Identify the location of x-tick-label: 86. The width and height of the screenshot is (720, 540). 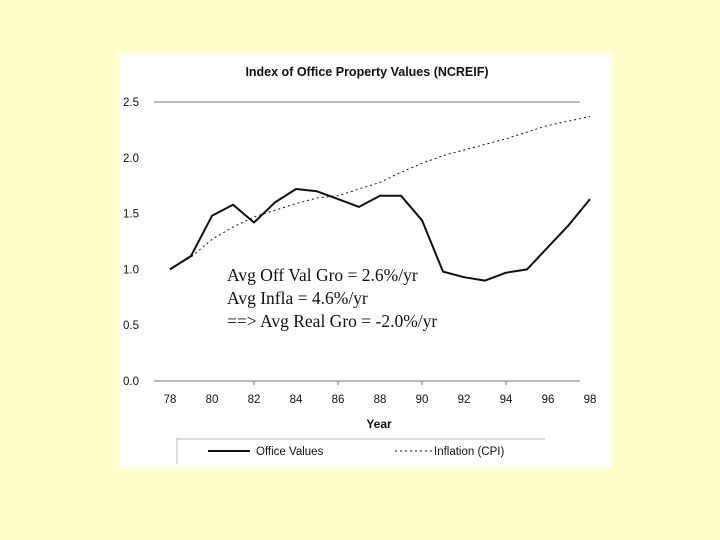
(338, 400).